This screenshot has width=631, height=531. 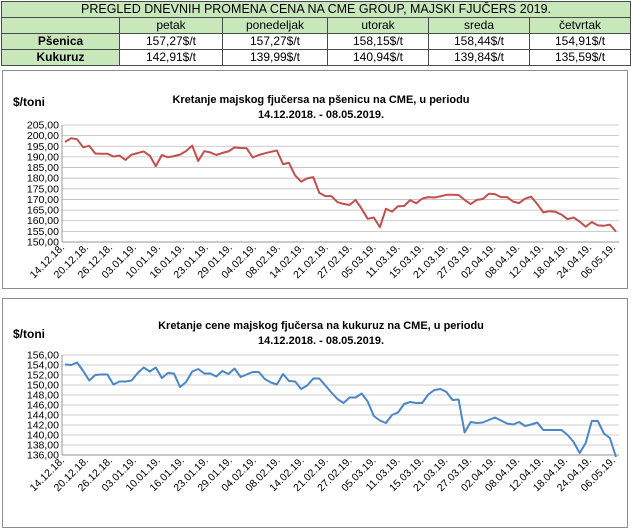 I want to click on price-cell: 158,44$/t, so click(x=479, y=41).